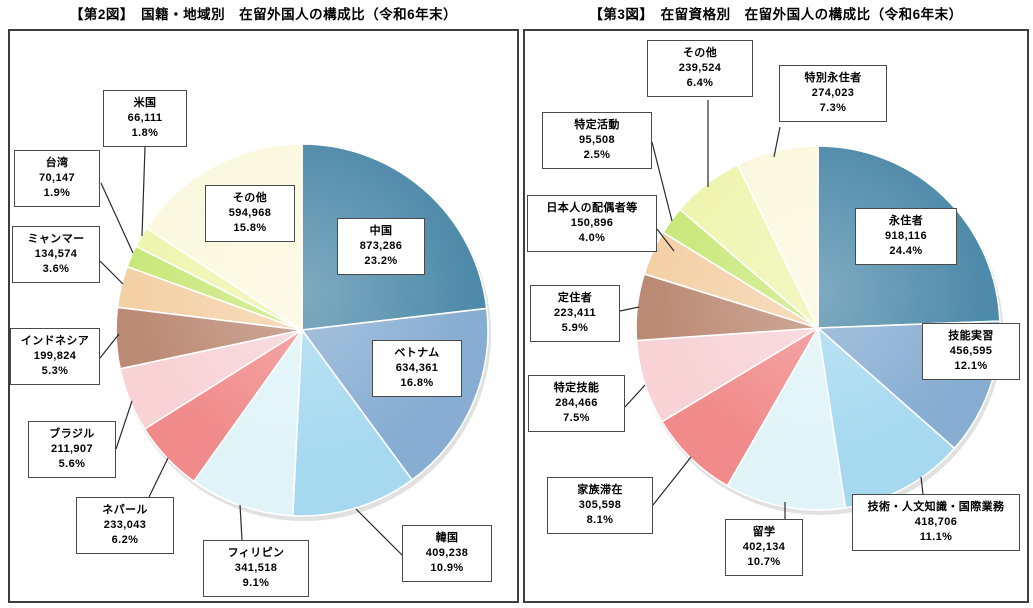 The image size is (1033, 608). Describe the element at coordinates (592, 238) in the screenshot. I see `slice-percent: 4.0%` at that location.